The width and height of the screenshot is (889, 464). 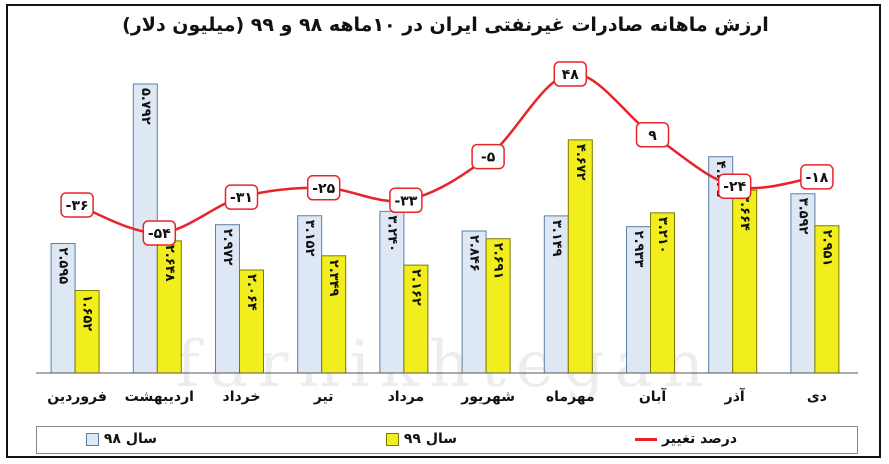 What do you see at coordinates (391, 233) in the screenshot?
I see `data-label-y98: ۳.۲۴۰` at bounding box center [391, 233].